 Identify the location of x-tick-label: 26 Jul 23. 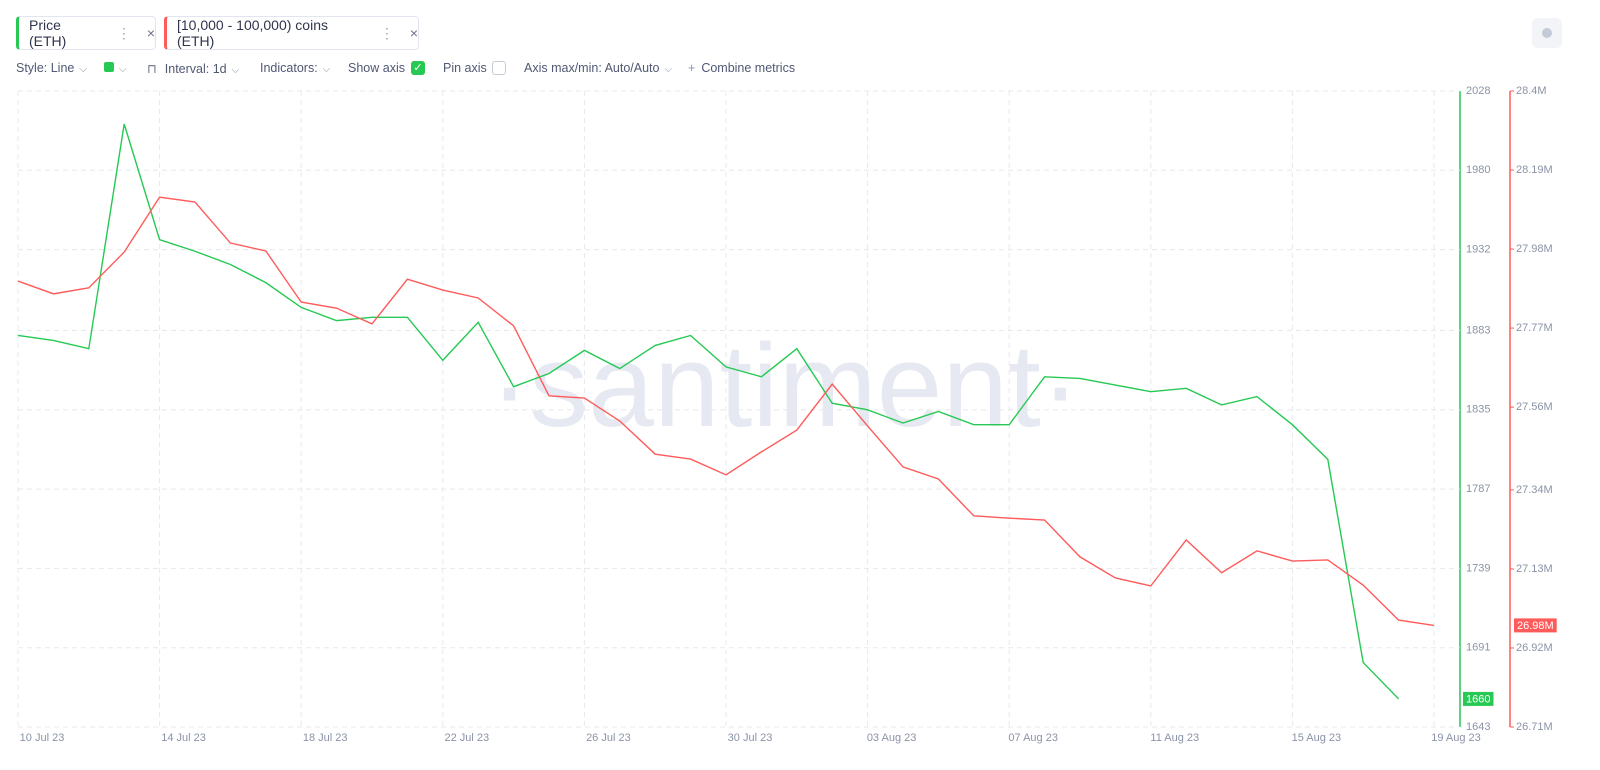
(608, 738).